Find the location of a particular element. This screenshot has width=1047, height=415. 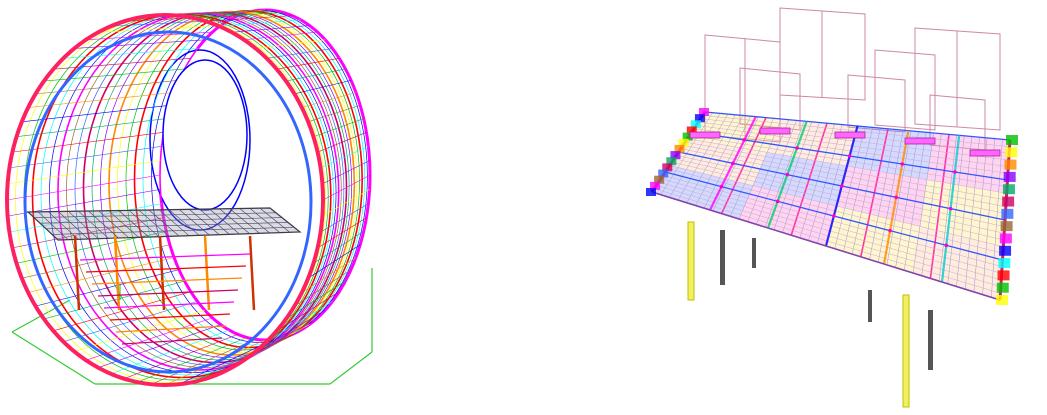

support-posts is located at coordinates (810, 314).